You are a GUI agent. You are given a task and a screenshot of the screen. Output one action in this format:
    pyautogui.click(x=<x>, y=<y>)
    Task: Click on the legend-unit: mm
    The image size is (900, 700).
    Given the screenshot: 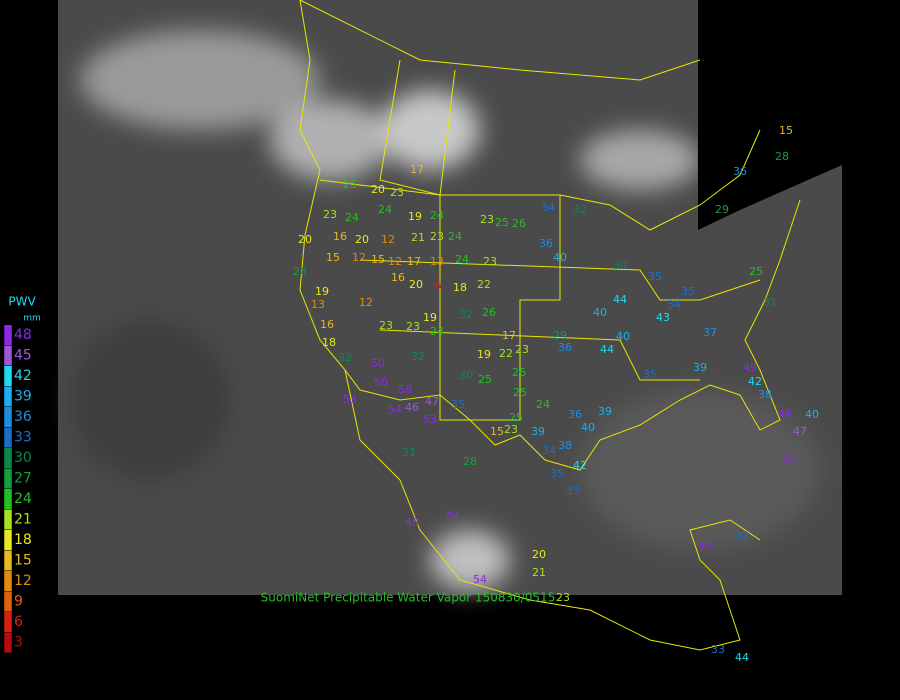 What is the action you would take?
    pyautogui.click(x=32, y=319)
    